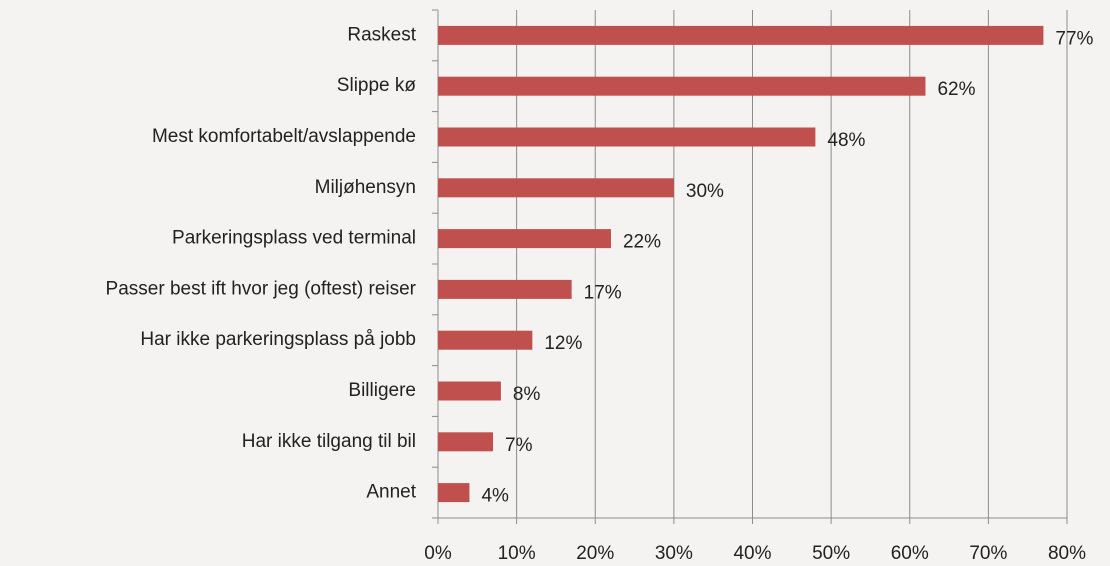 The image size is (1110, 566). I want to click on x-tick-label: 20%, so click(595, 553).